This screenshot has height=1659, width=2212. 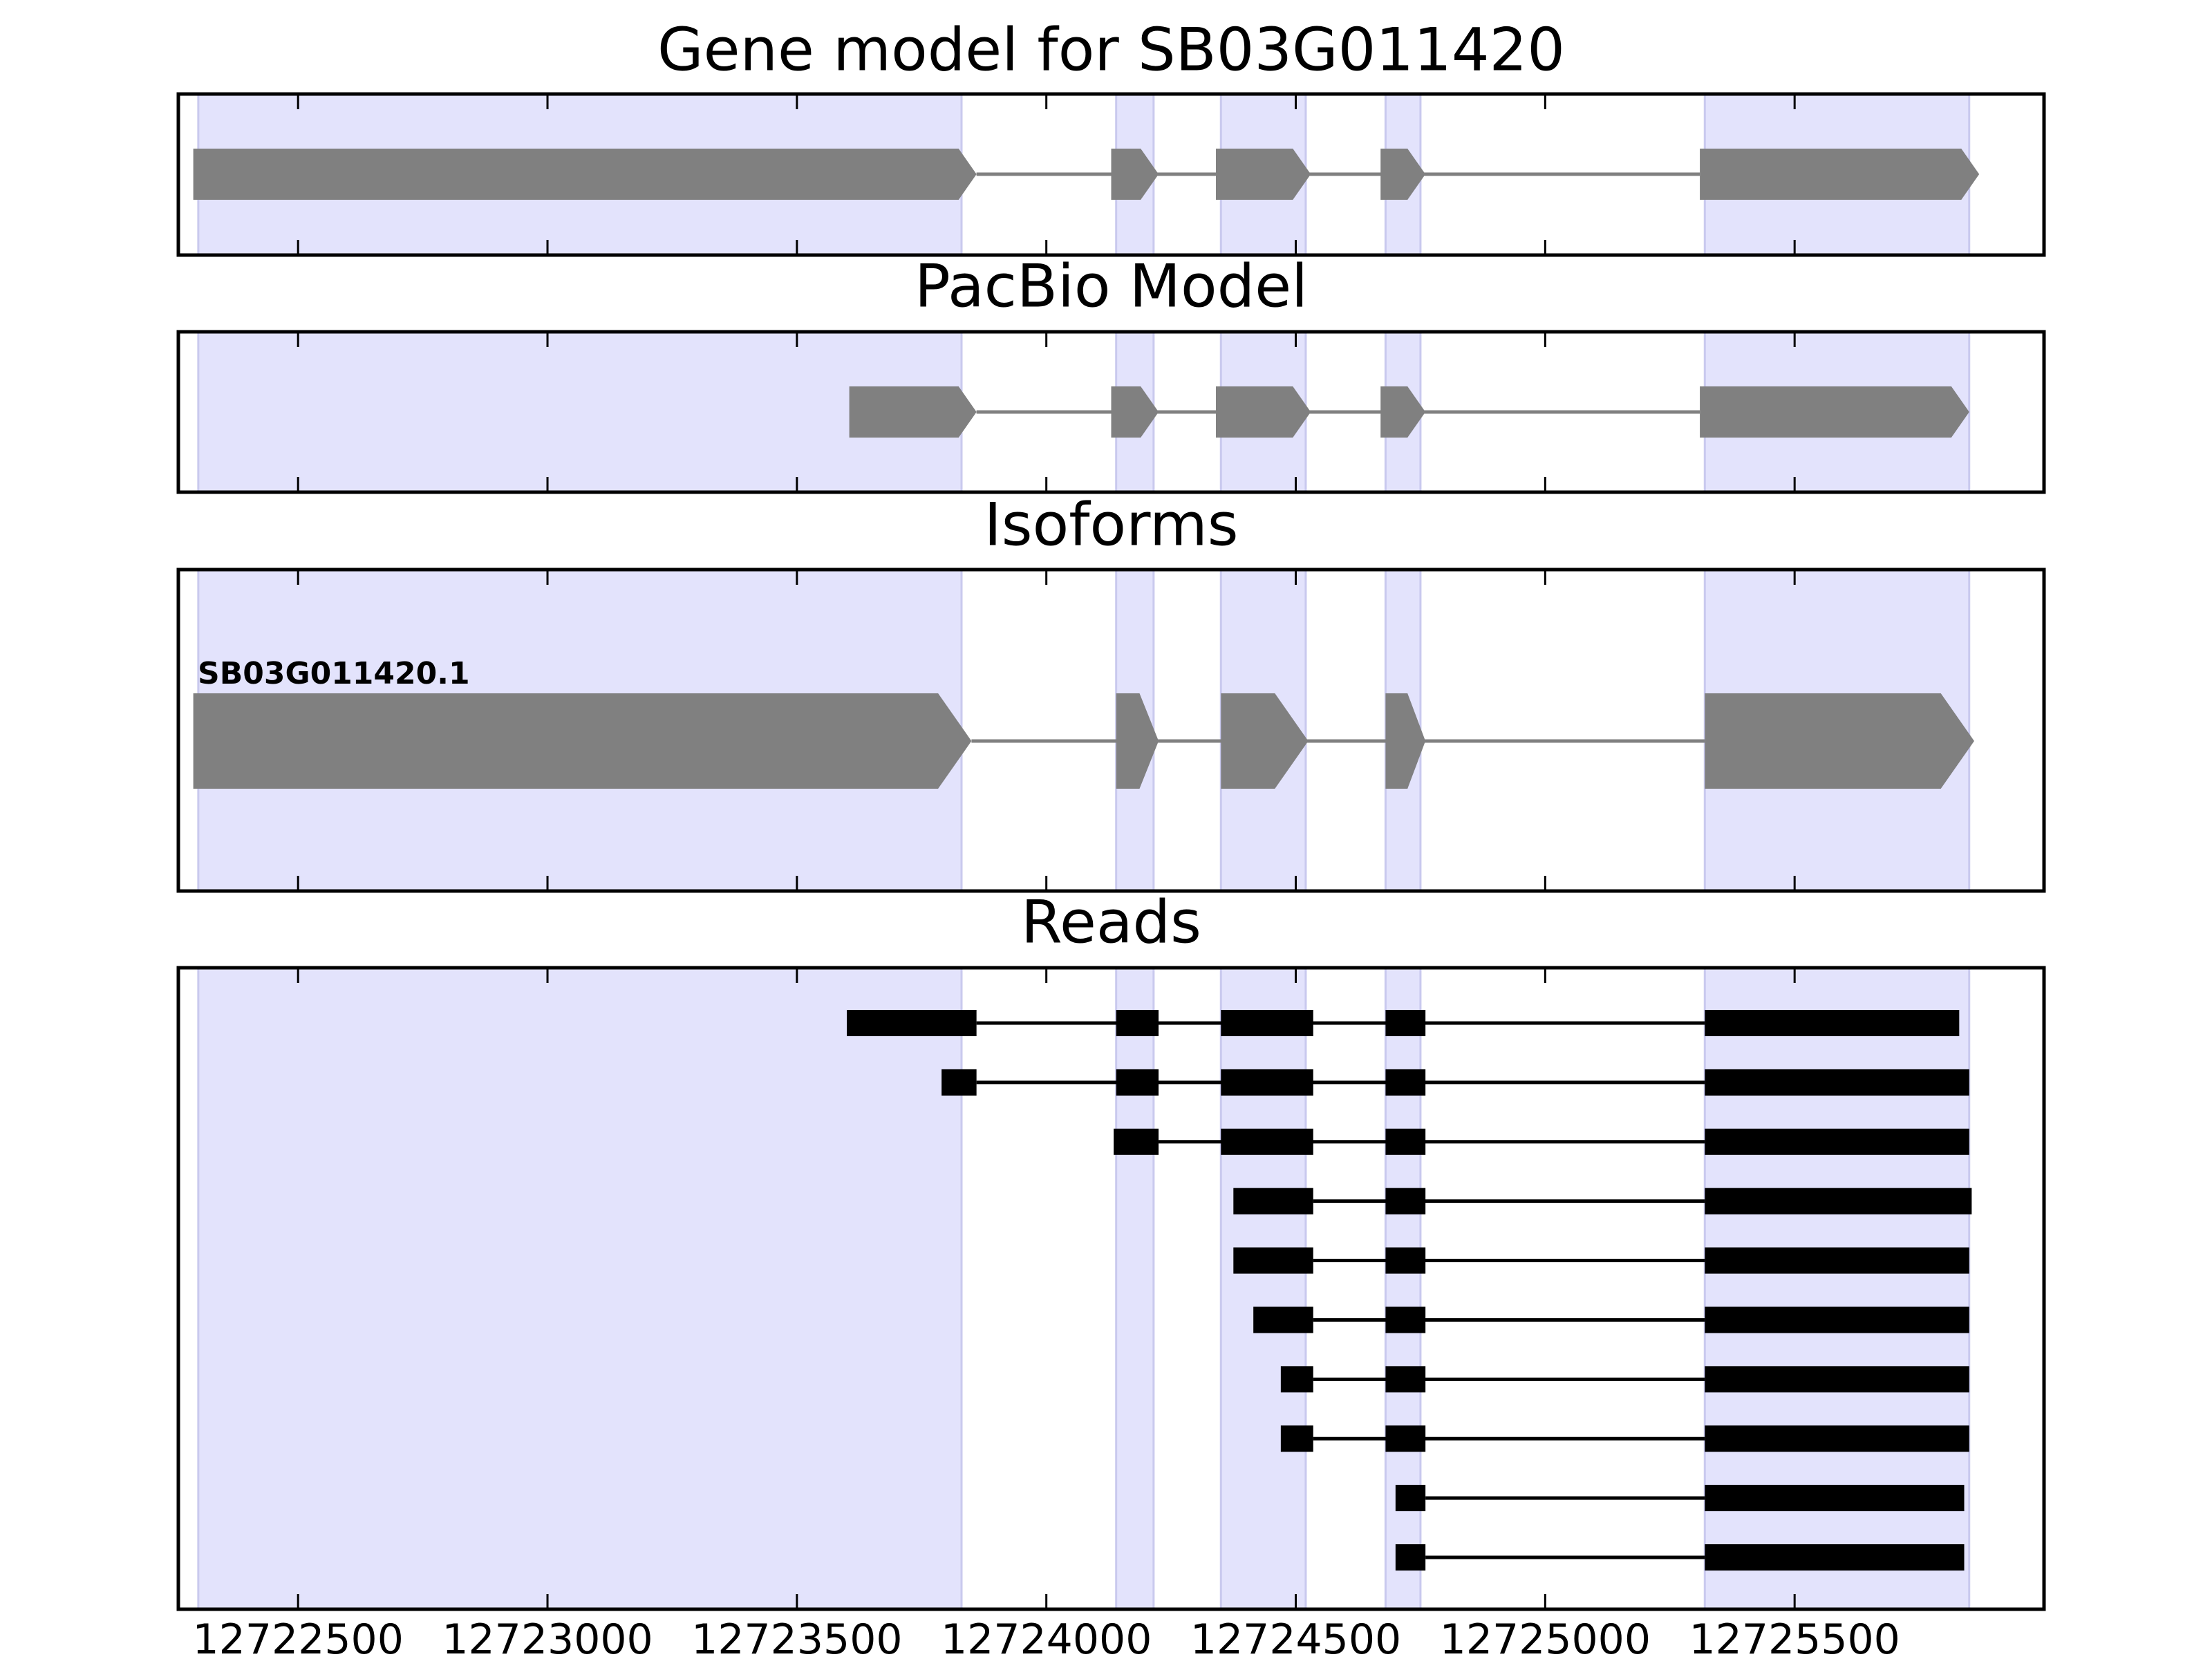 What do you see at coordinates (1046, 1637) in the screenshot?
I see `x-tick-label: 12724000` at bounding box center [1046, 1637].